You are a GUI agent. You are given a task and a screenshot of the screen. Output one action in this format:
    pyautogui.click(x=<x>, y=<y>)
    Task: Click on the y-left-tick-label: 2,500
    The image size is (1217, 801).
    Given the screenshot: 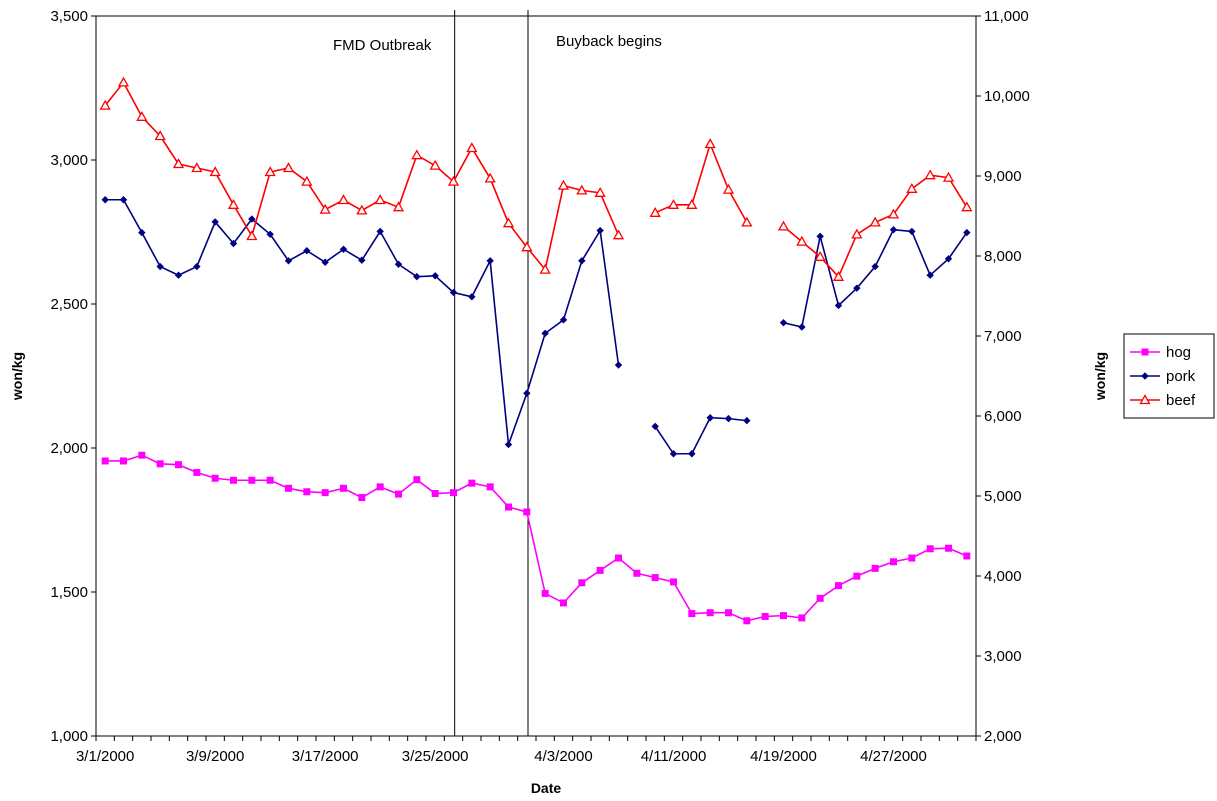 What is the action you would take?
    pyautogui.click(x=69, y=304)
    